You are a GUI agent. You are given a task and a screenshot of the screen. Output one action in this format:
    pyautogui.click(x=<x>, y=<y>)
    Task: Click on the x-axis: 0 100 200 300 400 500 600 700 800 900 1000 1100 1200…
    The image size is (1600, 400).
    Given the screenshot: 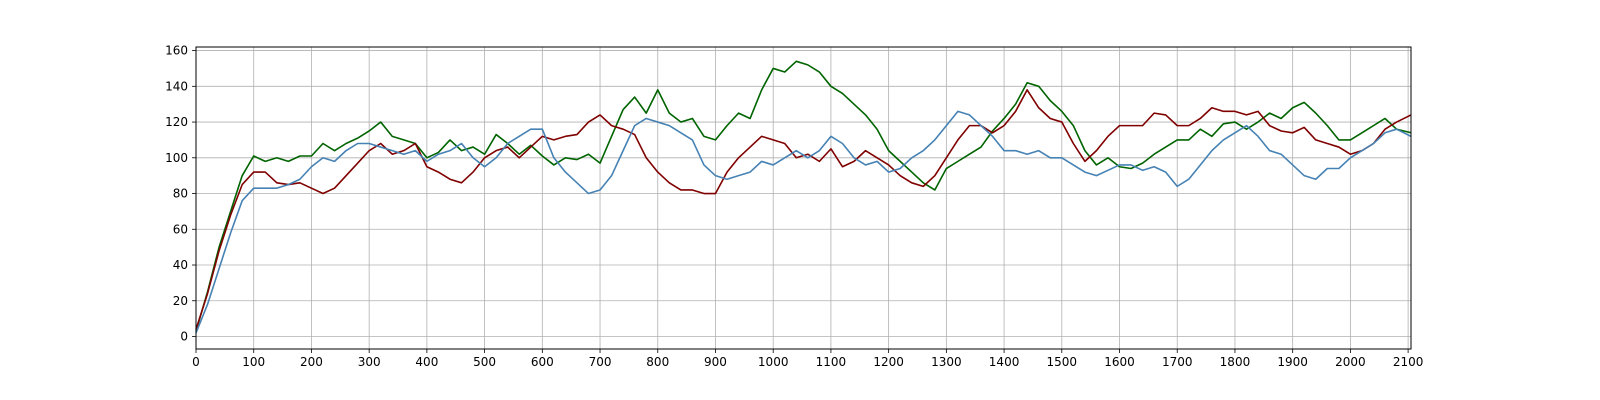 What is the action you would take?
    pyautogui.click(x=807, y=359)
    